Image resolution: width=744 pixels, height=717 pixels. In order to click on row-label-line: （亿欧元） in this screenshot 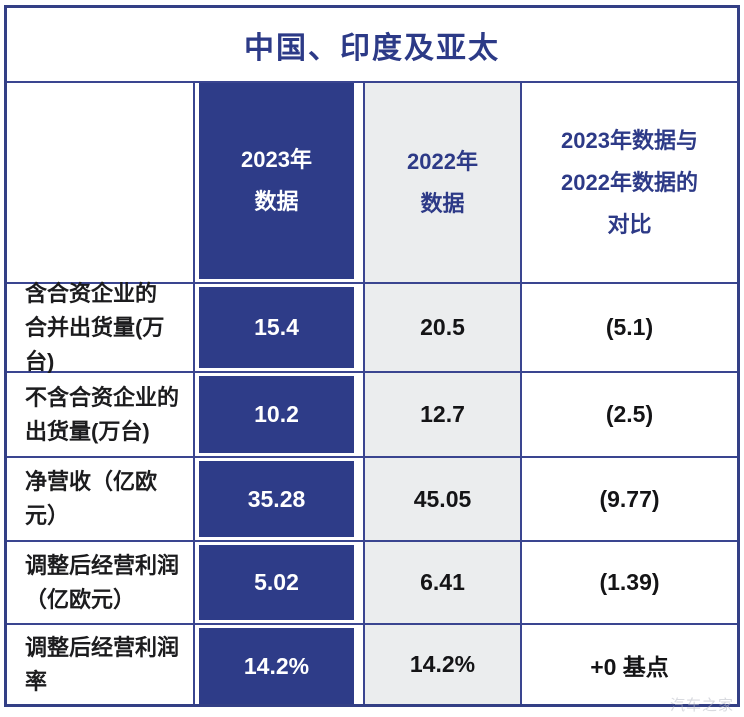, I will do `click(80, 599)`.